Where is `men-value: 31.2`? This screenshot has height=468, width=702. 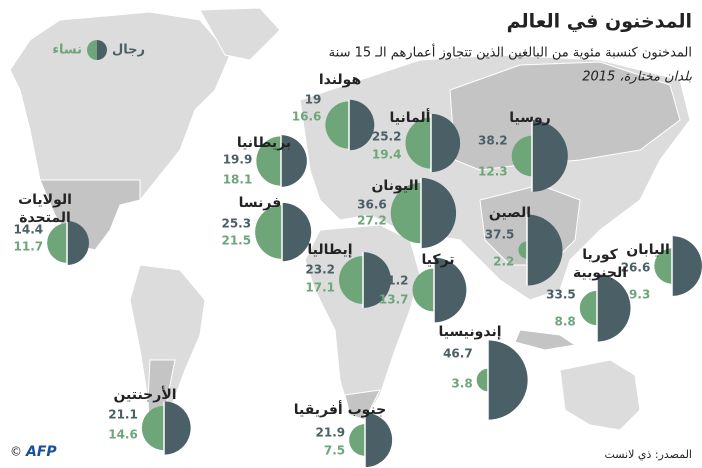 men-value: 31.2 is located at coordinates (394, 281).